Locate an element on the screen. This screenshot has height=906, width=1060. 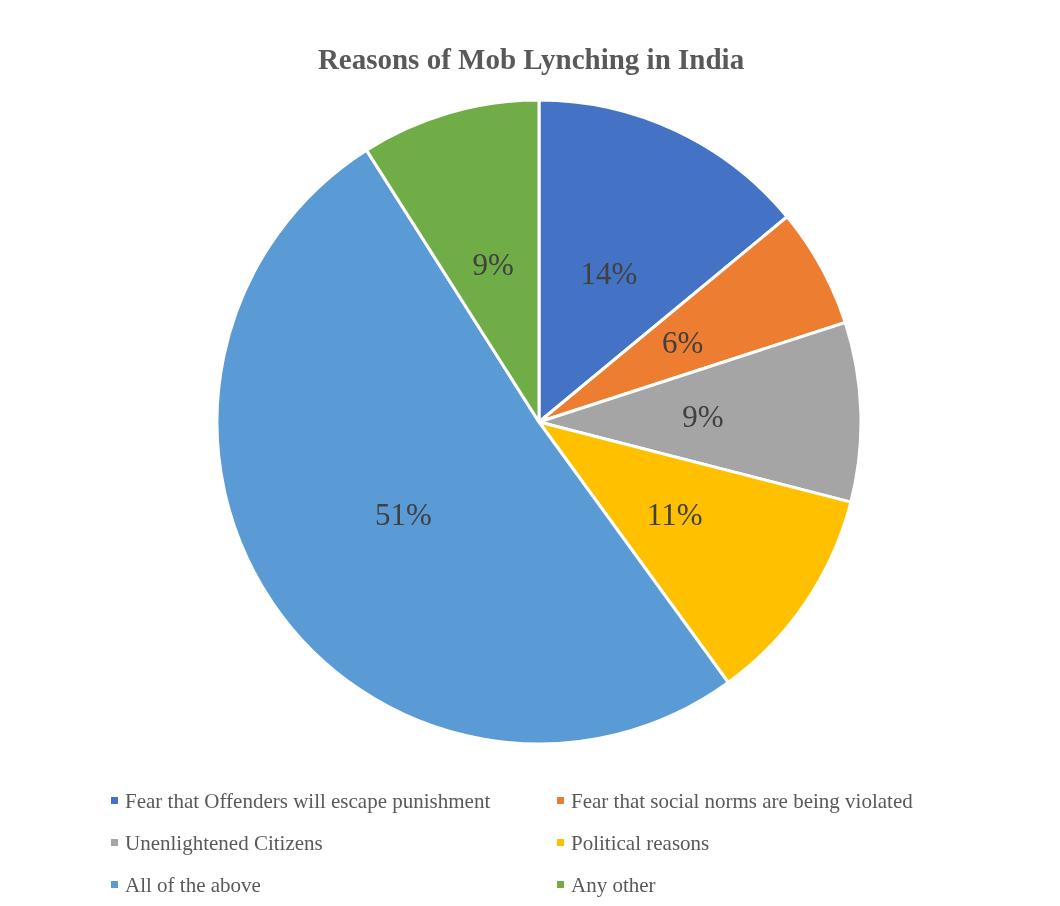
legend-label: Unenlightened Citizens is located at coordinates (224, 842).